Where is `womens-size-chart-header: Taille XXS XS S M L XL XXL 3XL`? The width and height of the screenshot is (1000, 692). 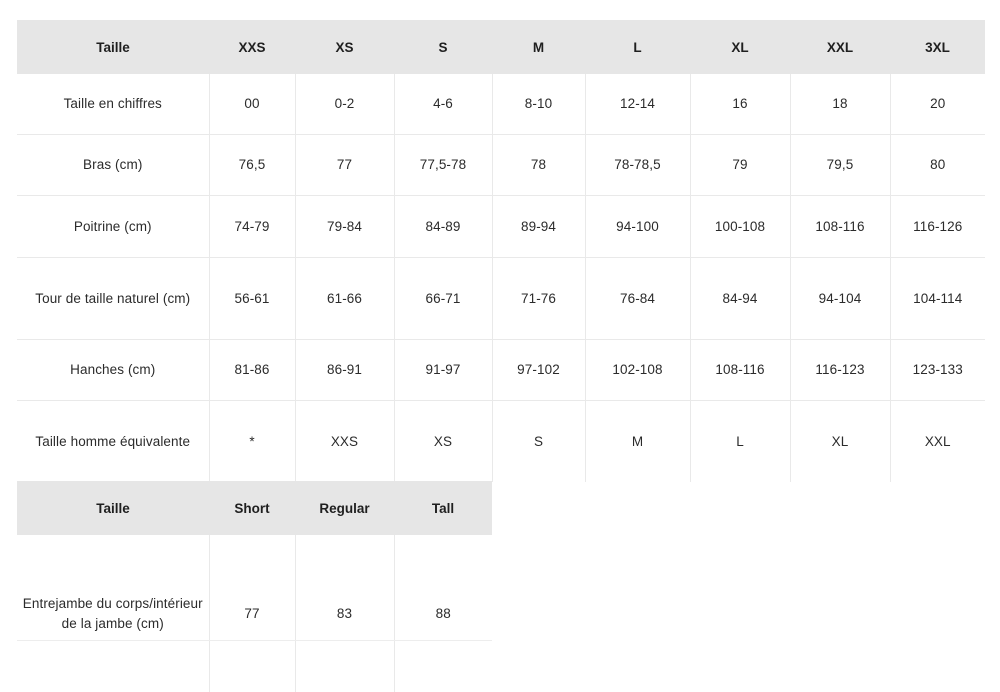
womens-size-chart-header: Taille XXS XS S M L XL XXL 3XL is located at coordinates (501, 47).